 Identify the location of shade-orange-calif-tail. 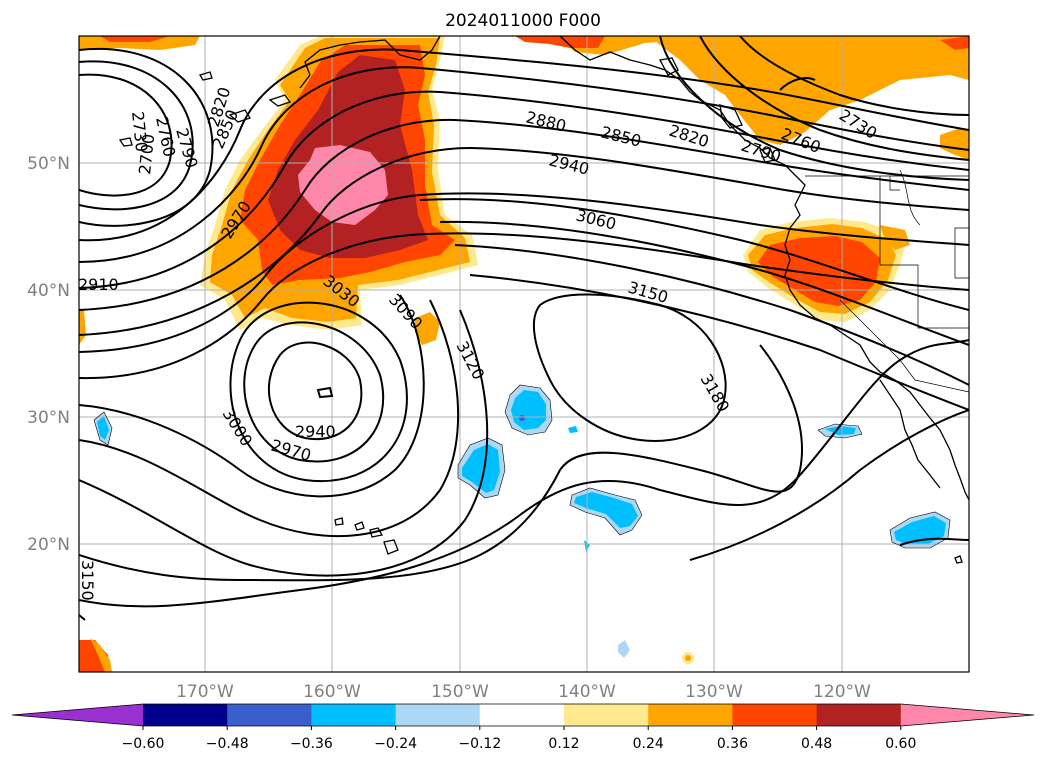
(895, 237).